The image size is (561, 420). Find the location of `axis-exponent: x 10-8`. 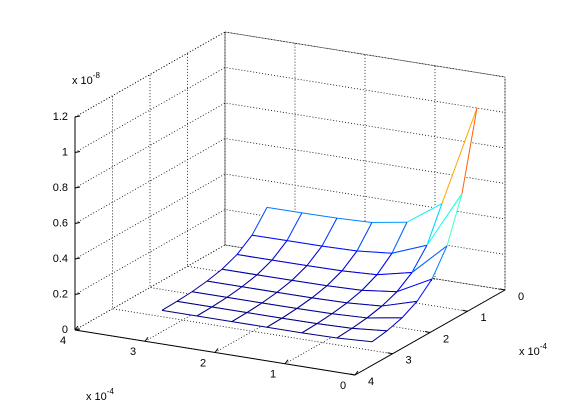

axis-exponent: x 10-8 is located at coordinates (86, 79).